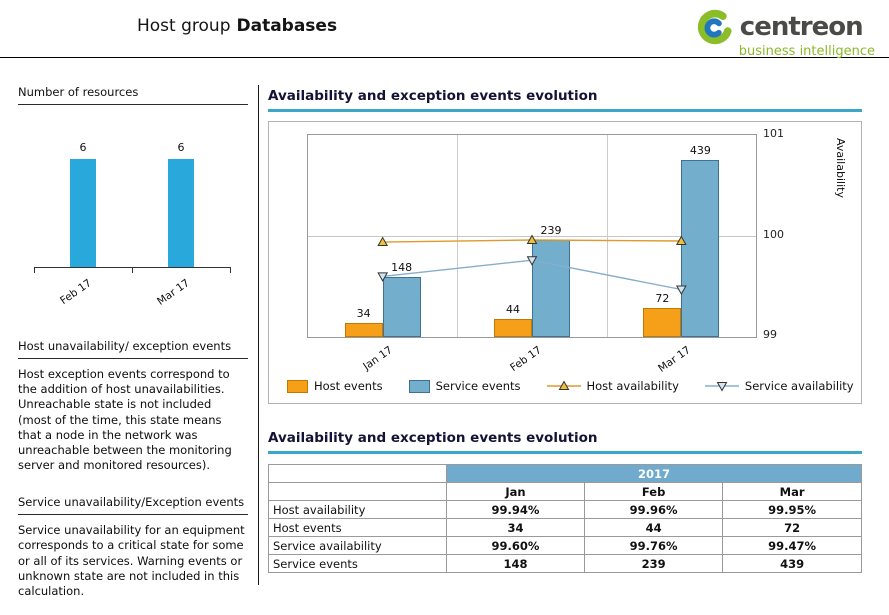  I want to click on legend-item-service-events: Service events, so click(464, 386).